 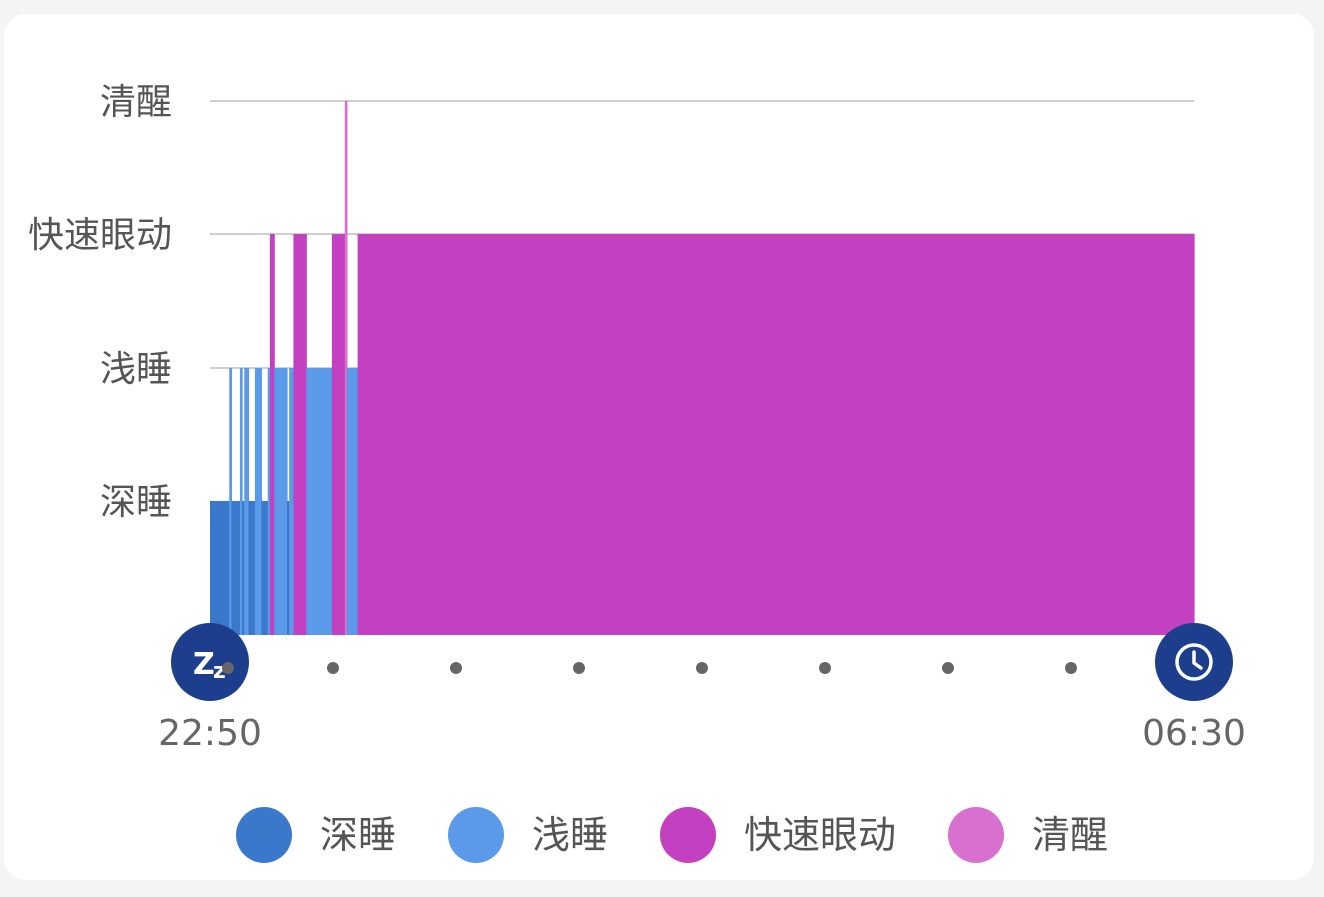 I want to click on time-axis-icons: Zz, so click(x=702, y=662).